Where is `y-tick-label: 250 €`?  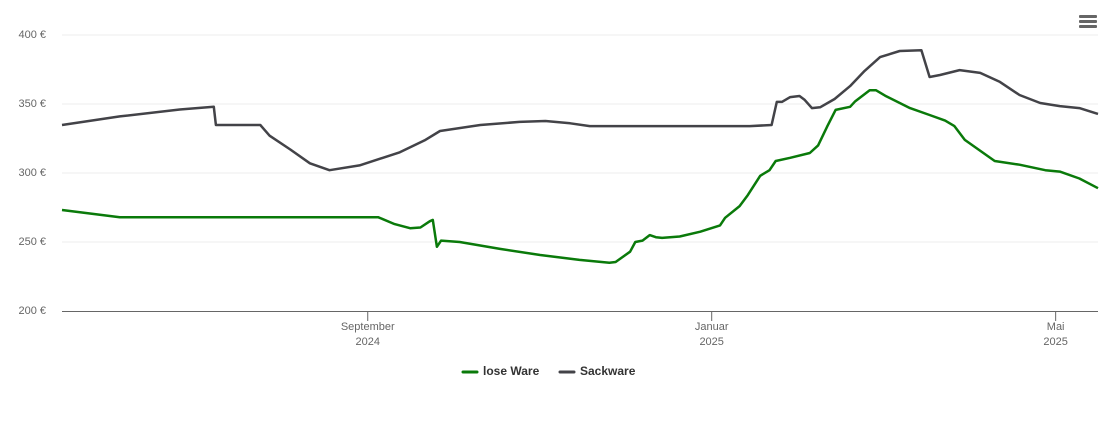 y-tick-label: 250 € is located at coordinates (32, 242).